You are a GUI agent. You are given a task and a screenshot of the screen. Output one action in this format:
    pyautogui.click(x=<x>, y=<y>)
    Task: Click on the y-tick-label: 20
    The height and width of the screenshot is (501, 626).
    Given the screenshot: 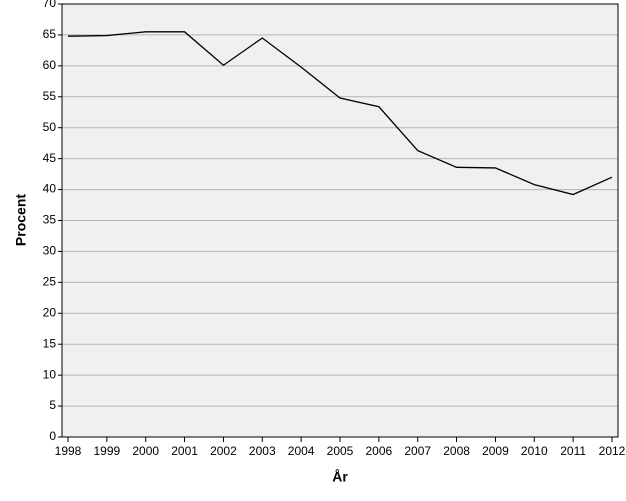 What is the action you would take?
    pyautogui.click(x=50, y=312)
    